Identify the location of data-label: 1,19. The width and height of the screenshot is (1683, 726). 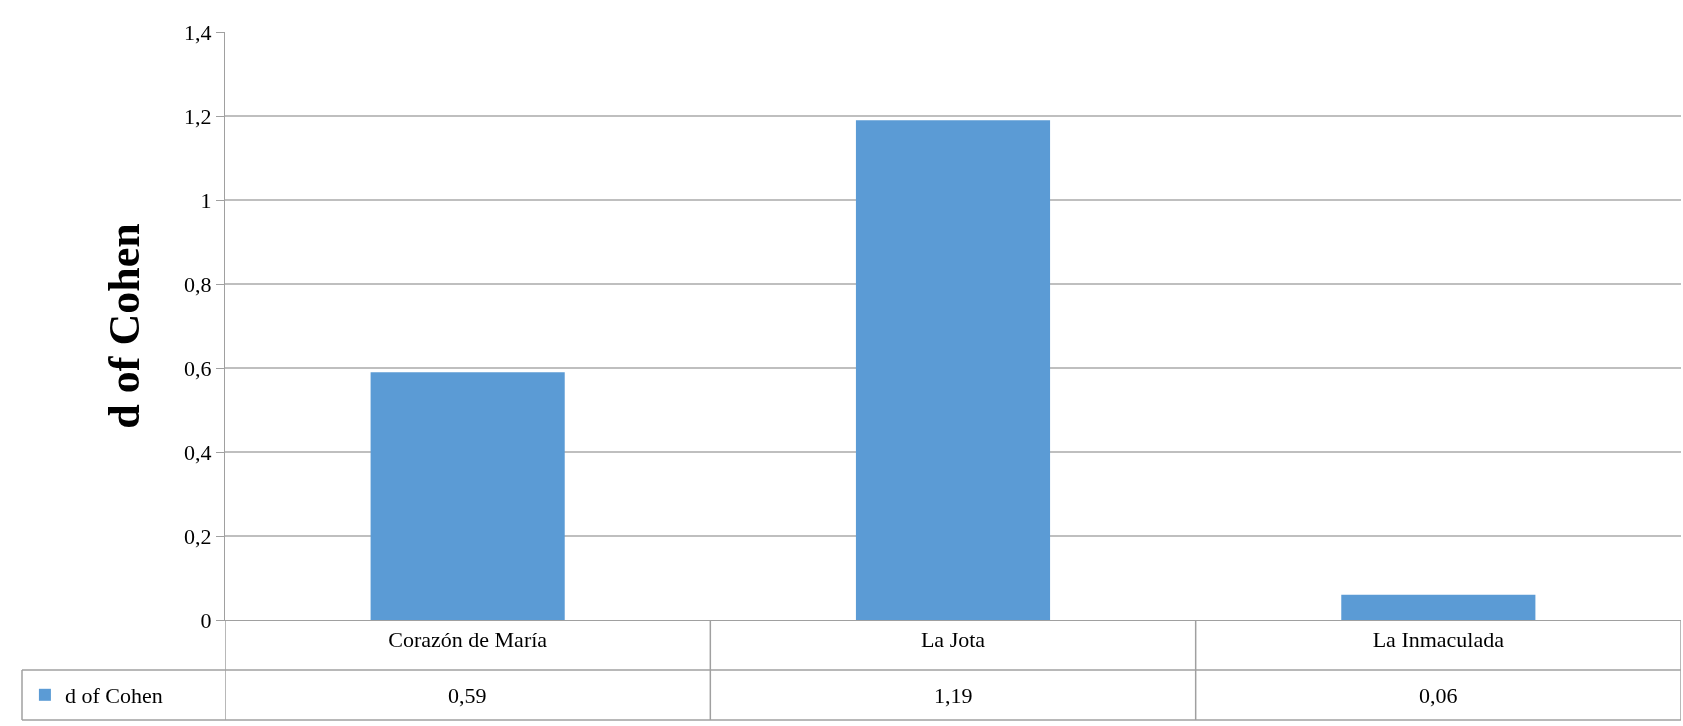
(953, 695).